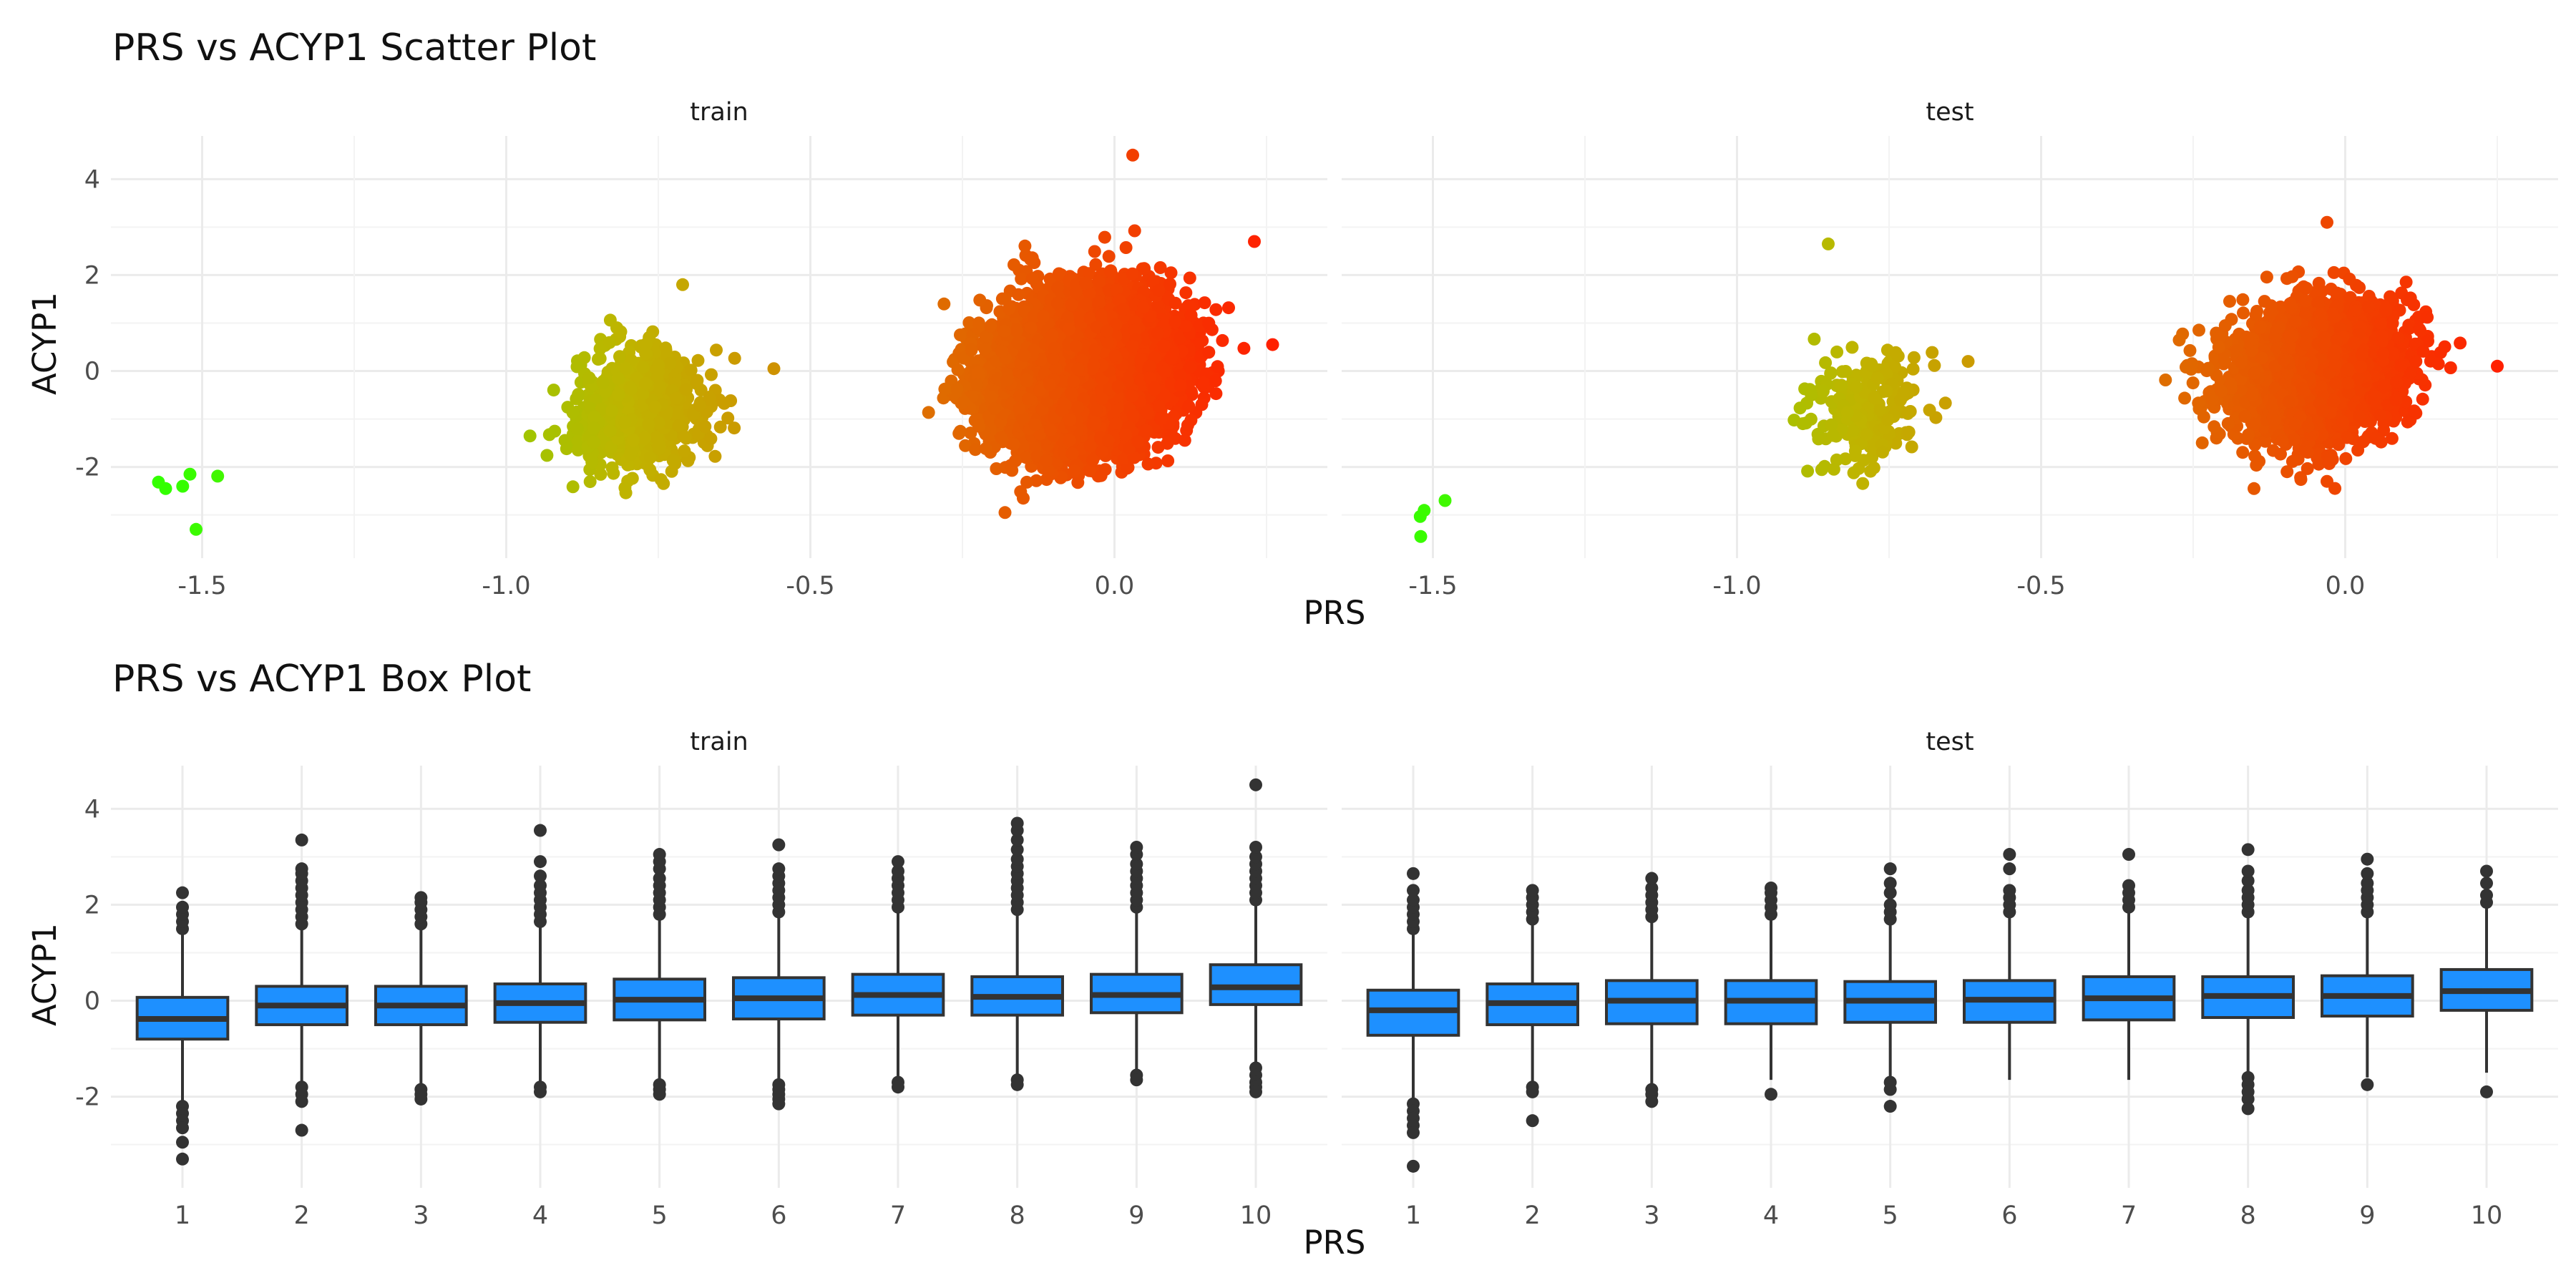  What do you see at coordinates (92, 275) in the screenshot?
I see `scatter-y-tick-2: 2` at bounding box center [92, 275].